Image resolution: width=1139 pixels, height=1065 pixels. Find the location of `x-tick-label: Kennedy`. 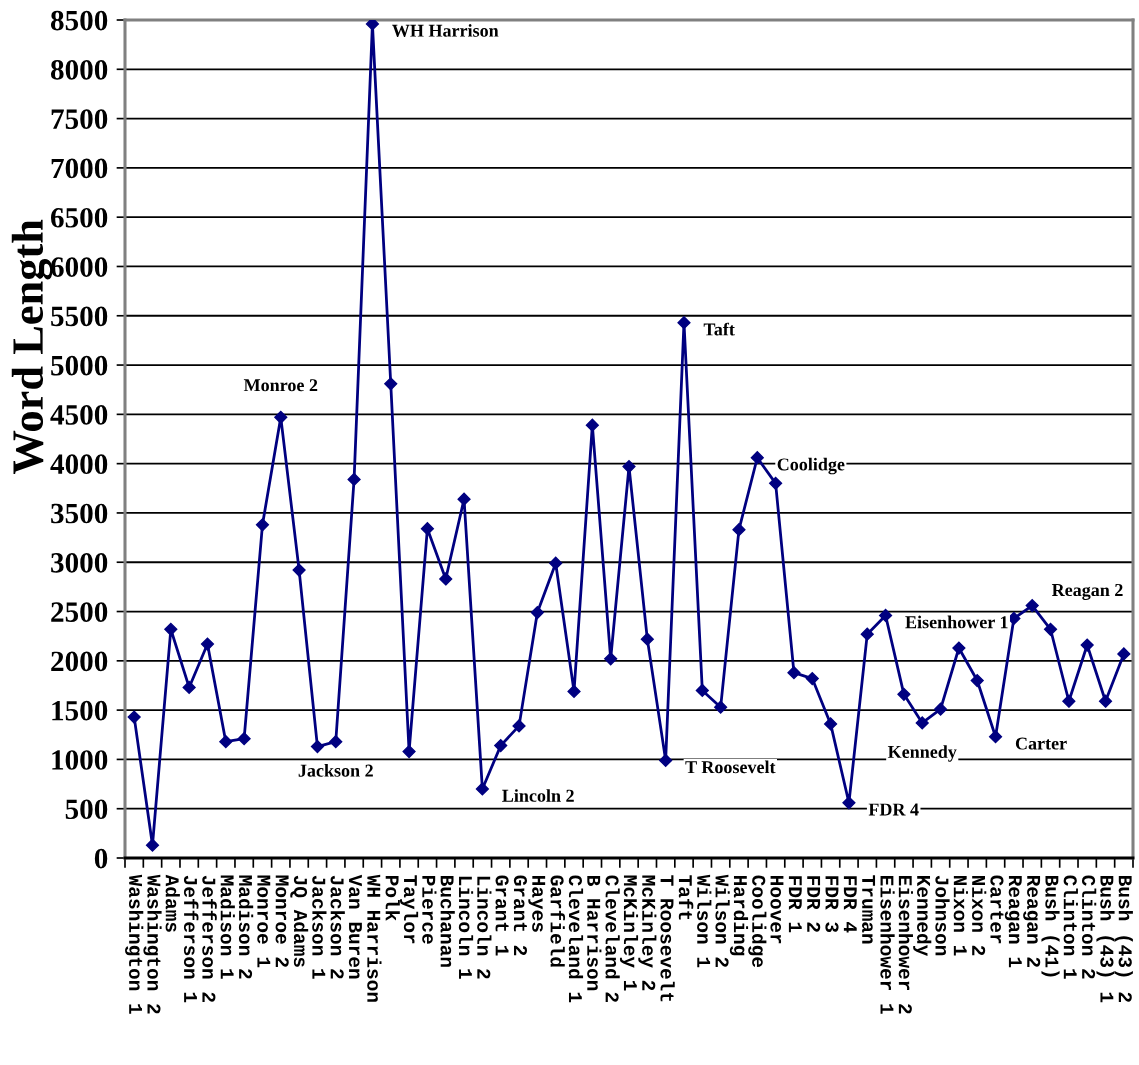

x-tick-label: Kennedy is located at coordinates (922, 915).